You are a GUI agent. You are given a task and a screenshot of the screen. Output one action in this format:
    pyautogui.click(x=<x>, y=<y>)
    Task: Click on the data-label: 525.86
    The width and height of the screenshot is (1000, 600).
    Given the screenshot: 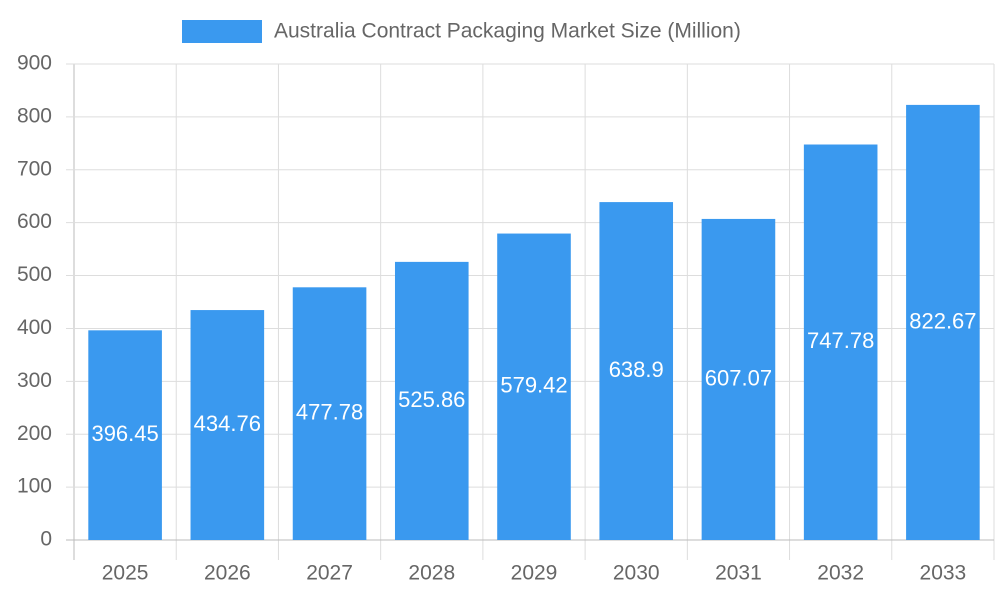 What is the action you would take?
    pyautogui.click(x=431, y=399)
    